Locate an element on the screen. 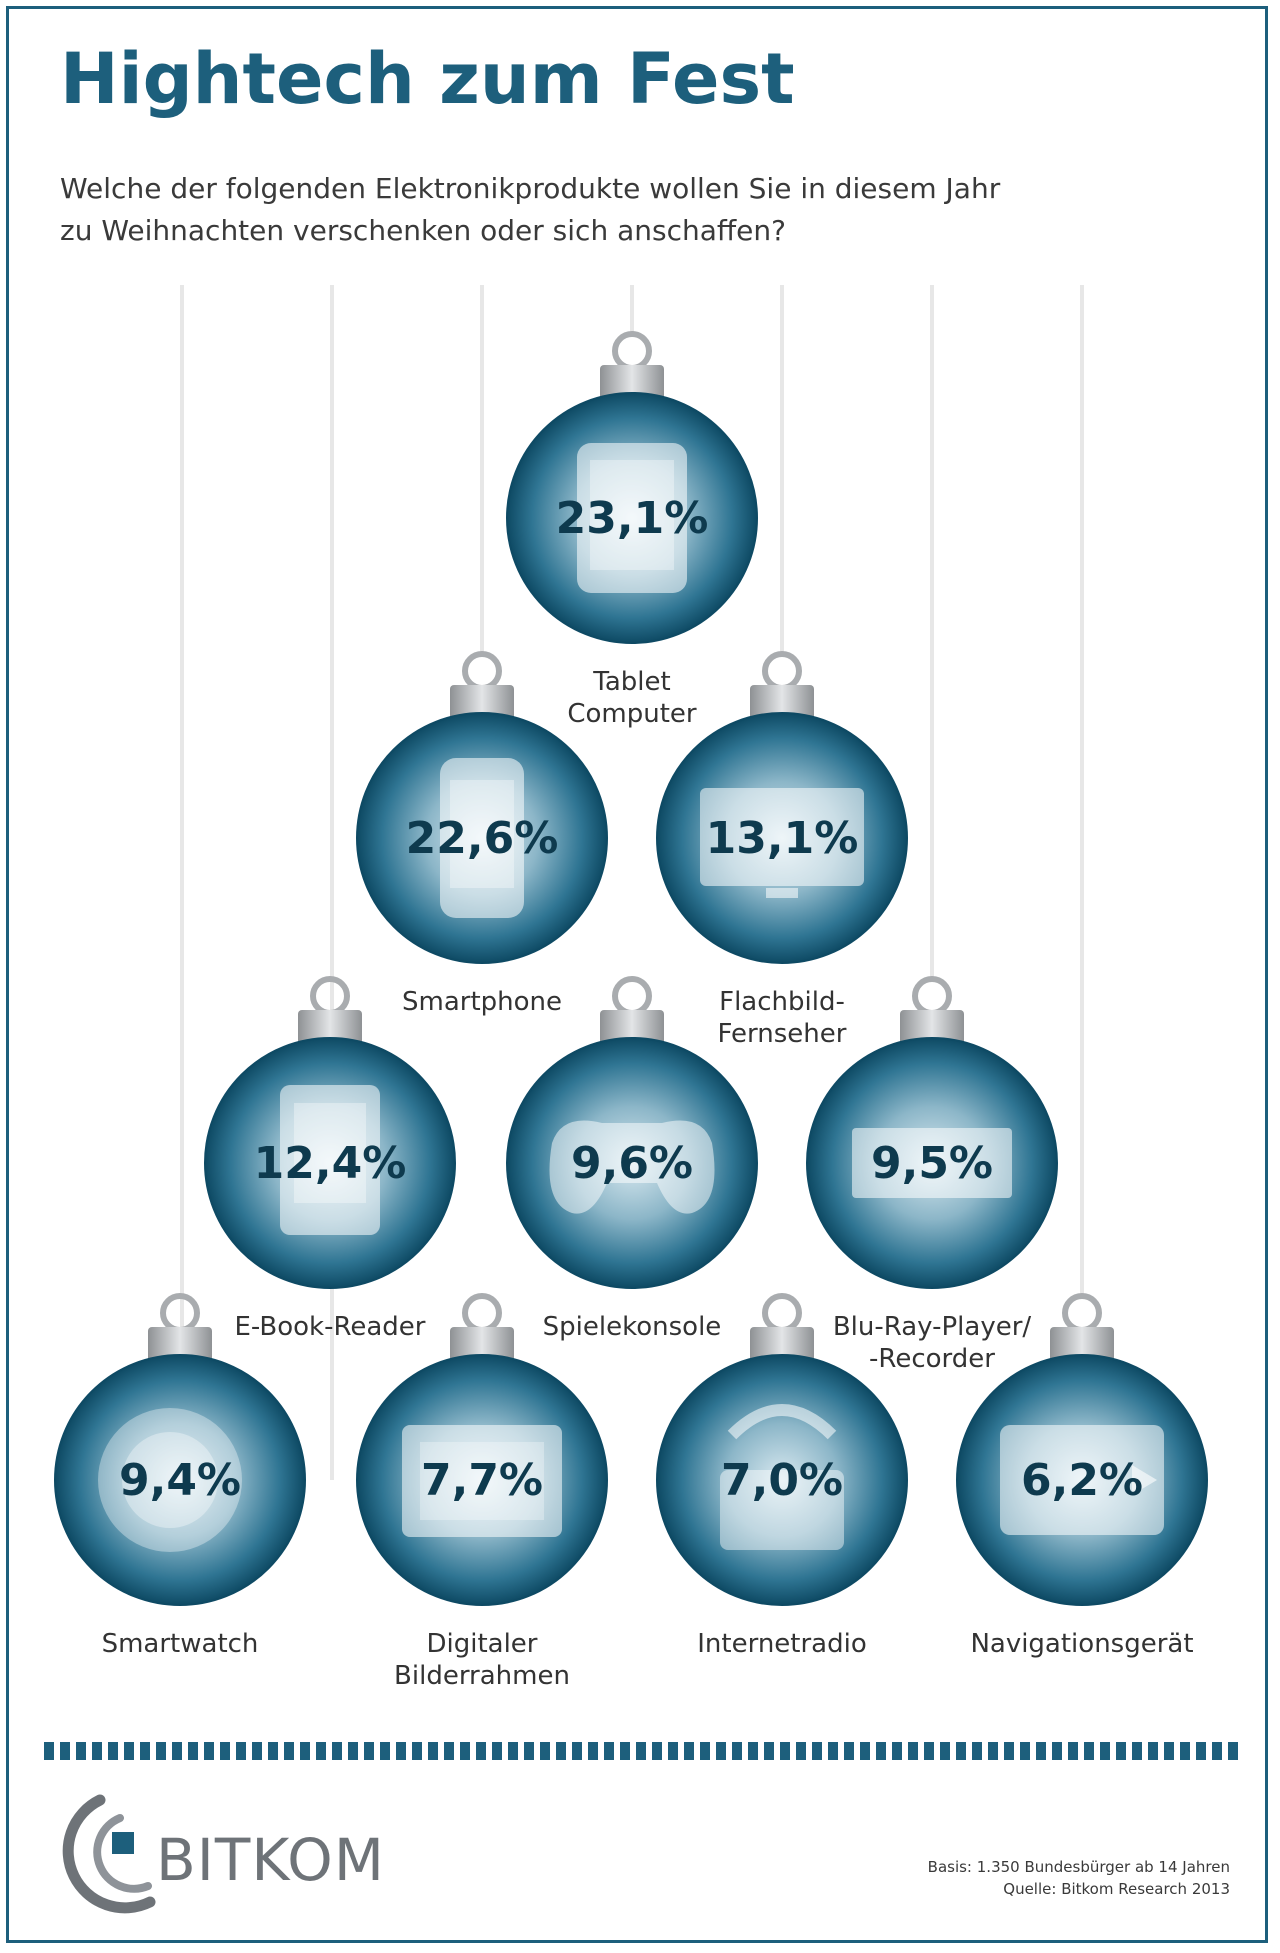  navigation-icon is located at coordinates (1082, 1480).